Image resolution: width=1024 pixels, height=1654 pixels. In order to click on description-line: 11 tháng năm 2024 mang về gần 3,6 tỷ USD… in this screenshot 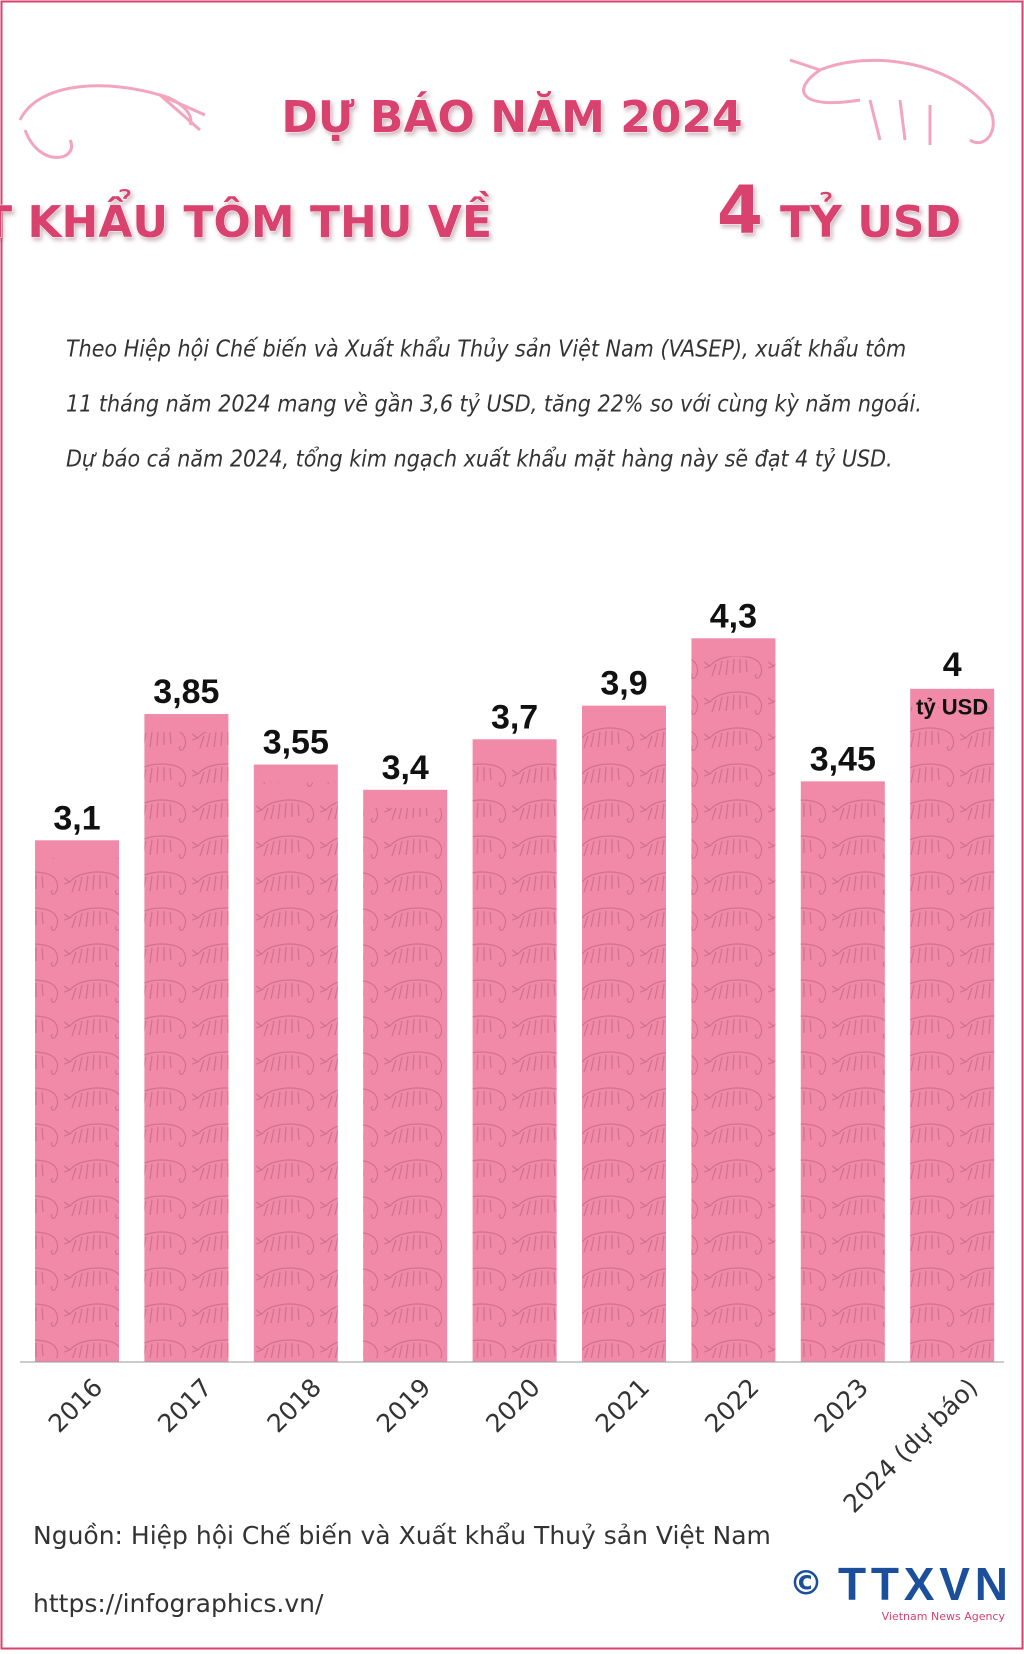, I will do `click(494, 405)`.